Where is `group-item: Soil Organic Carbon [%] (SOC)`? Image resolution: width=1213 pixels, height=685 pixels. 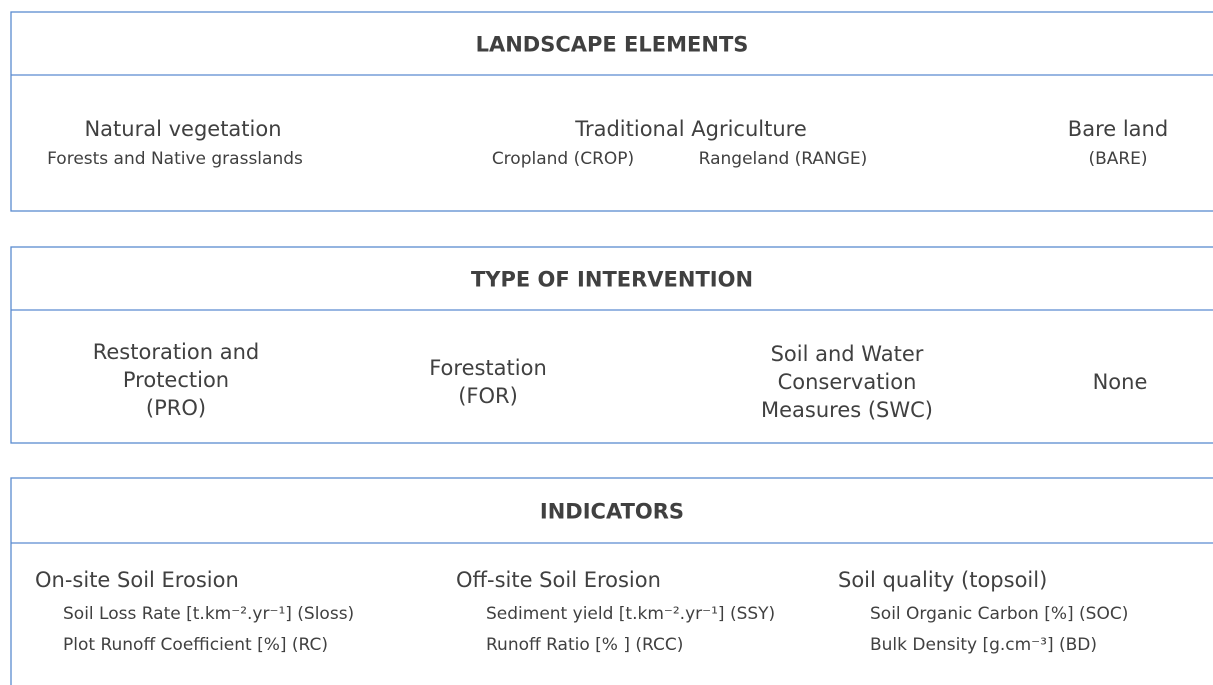
group-item: Soil Organic Carbon [%] (SOC) is located at coordinates (999, 614).